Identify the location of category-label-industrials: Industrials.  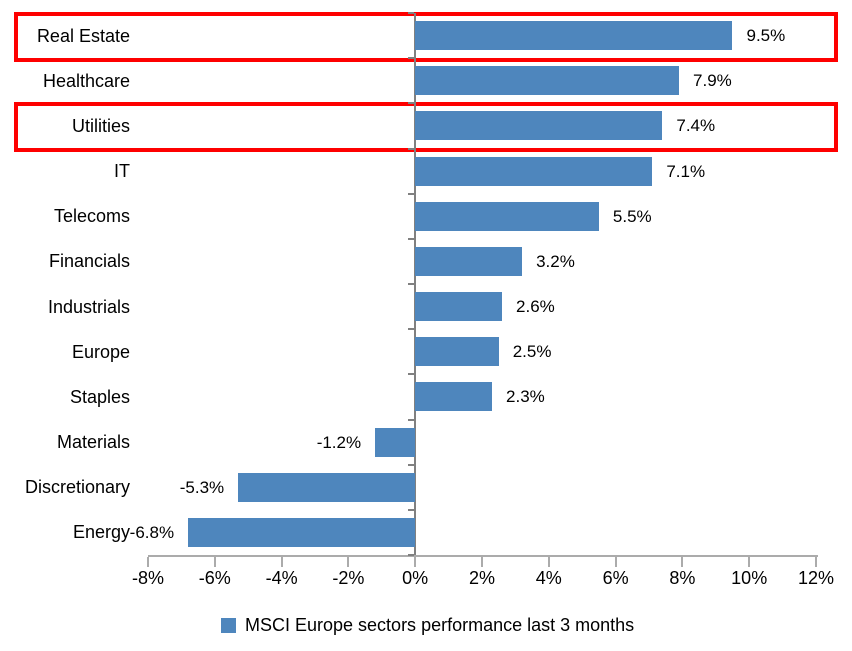
(88, 306).